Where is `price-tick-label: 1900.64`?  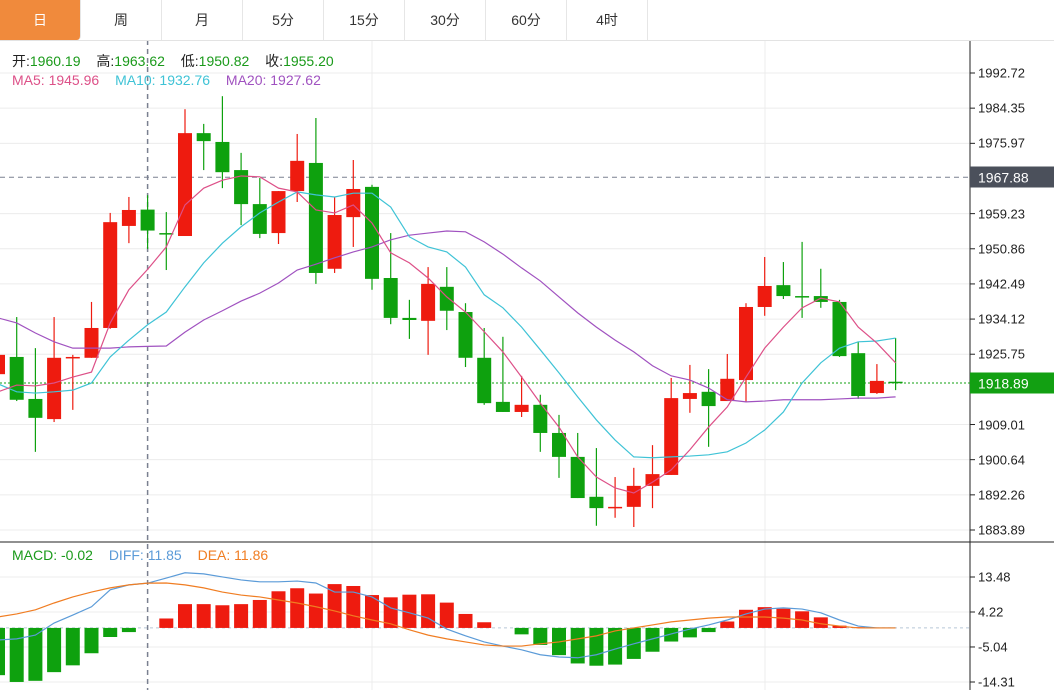
price-tick-label: 1900.64 is located at coordinates (1001, 460).